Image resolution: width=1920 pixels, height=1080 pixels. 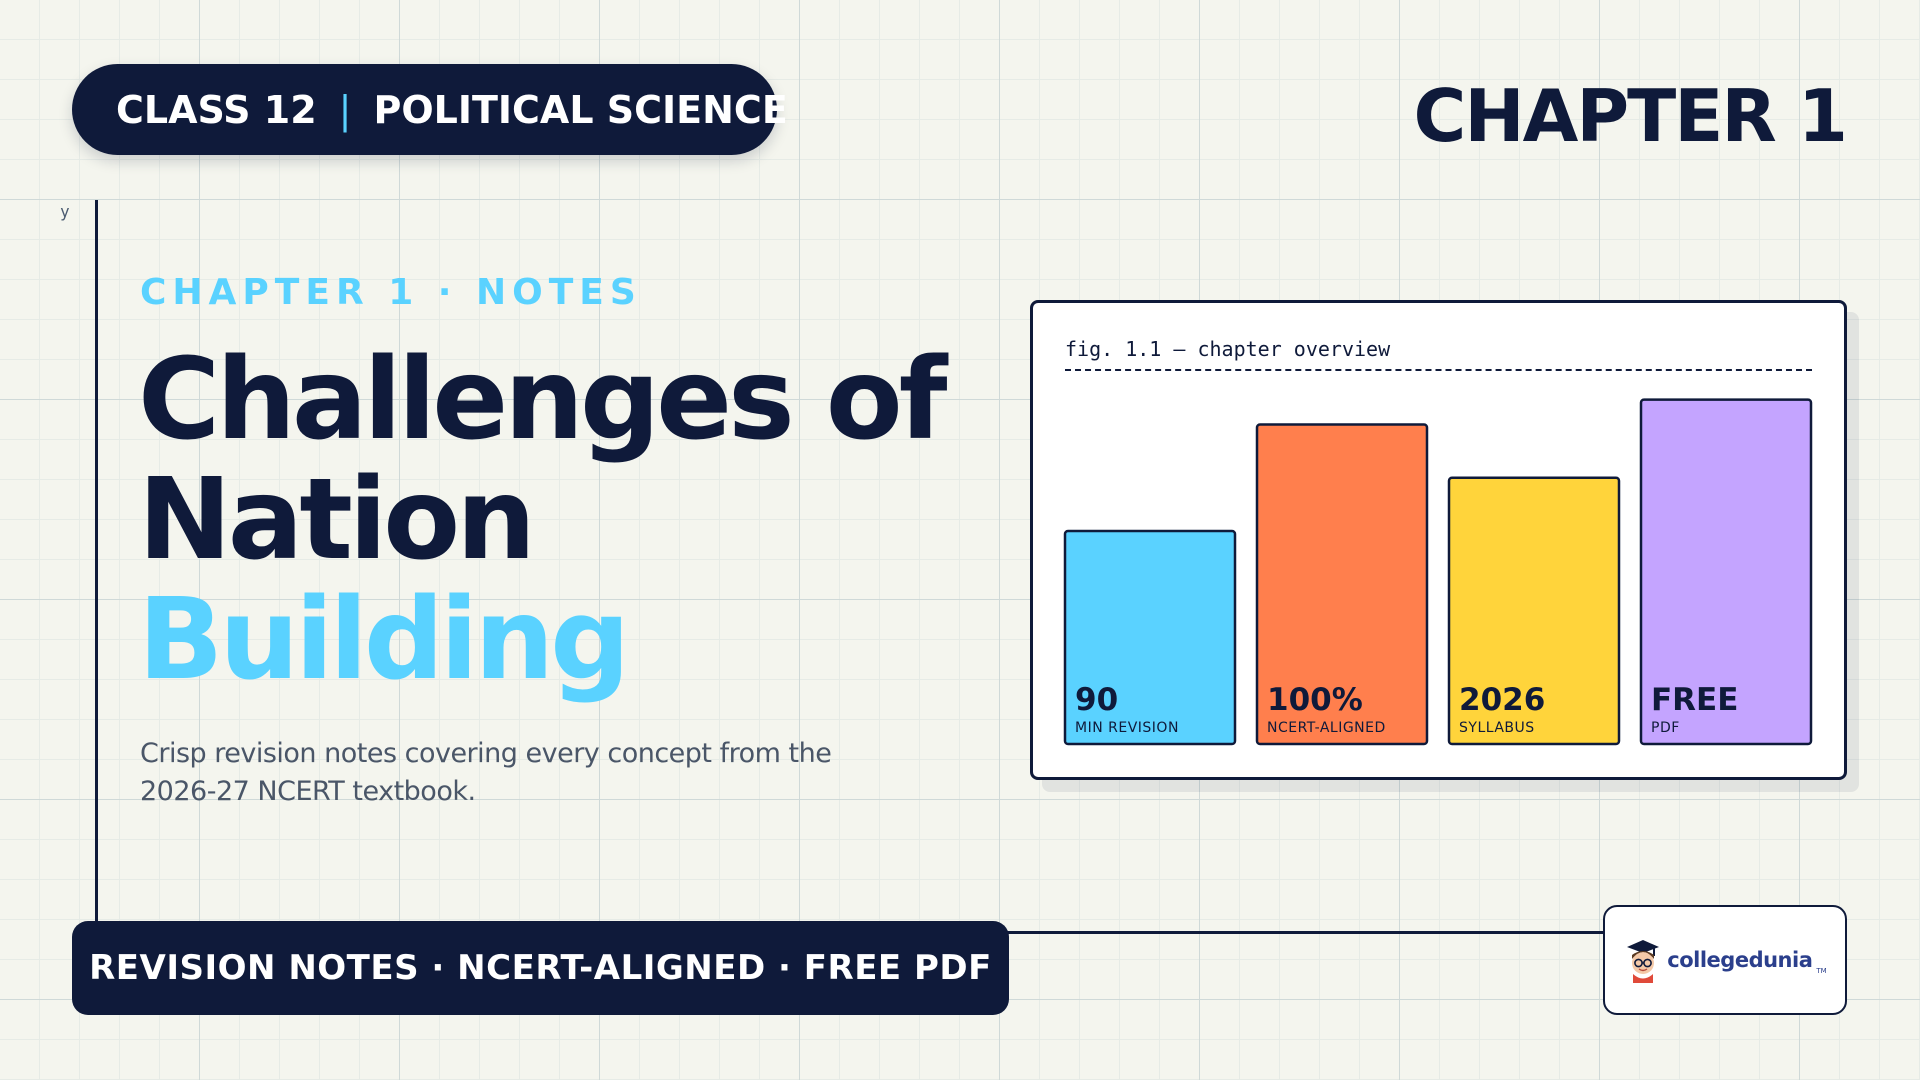 I want to click on title-accent: Building, so click(x=384, y=640).